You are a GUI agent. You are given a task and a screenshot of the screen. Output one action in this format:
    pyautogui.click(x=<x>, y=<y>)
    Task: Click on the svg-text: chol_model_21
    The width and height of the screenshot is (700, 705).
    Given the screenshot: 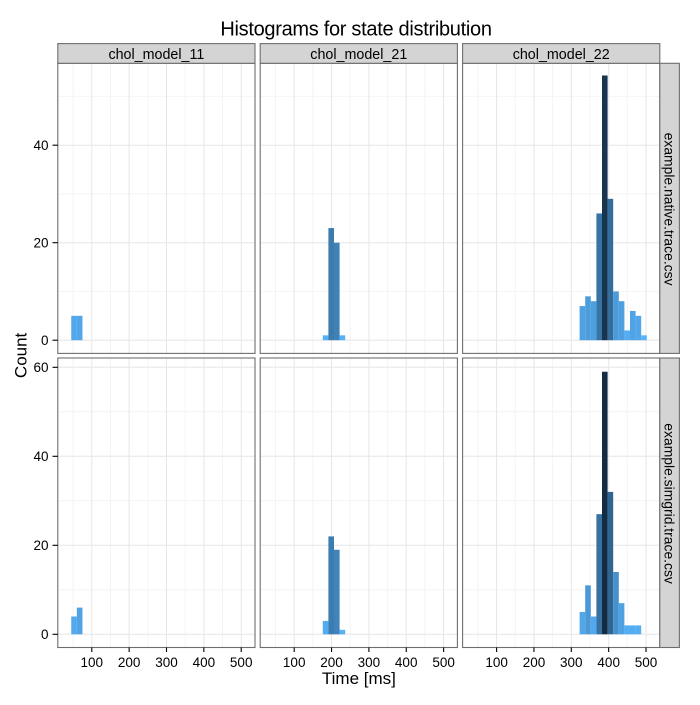 What is the action you would take?
    pyautogui.click(x=358, y=55)
    